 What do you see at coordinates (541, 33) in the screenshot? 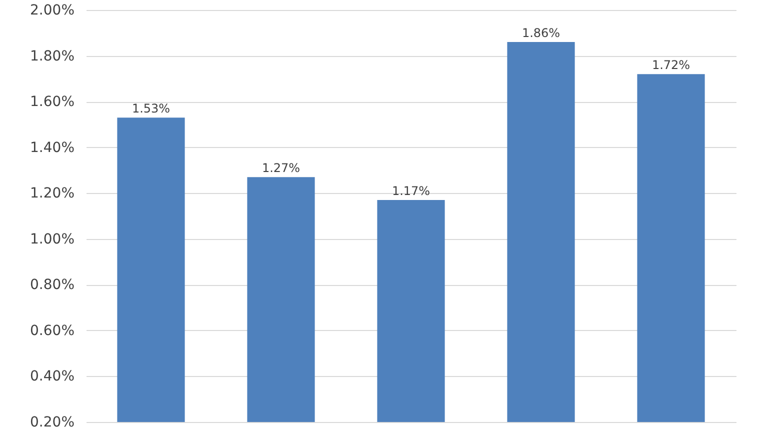
I see `data-label: 1.86%` at bounding box center [541, 33].